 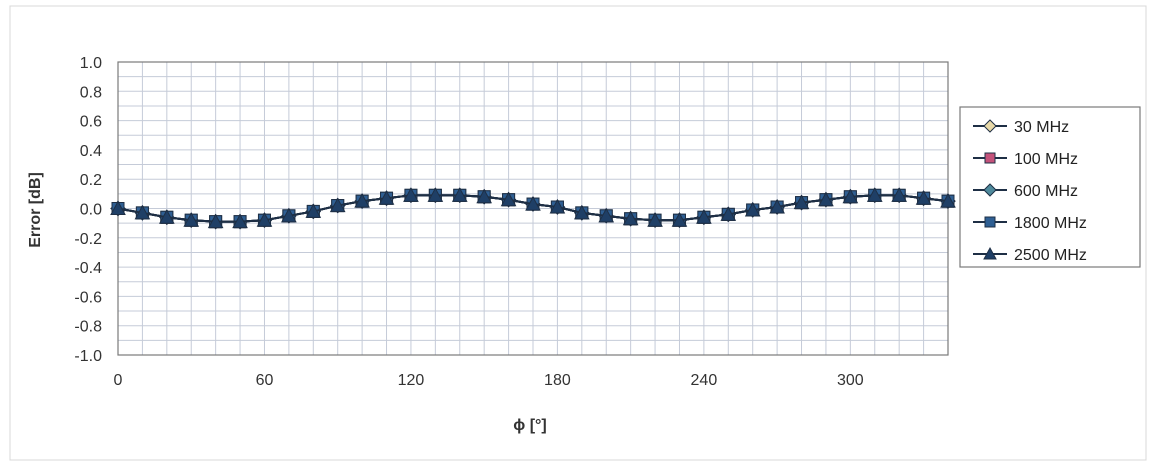 I want to click on legend-label: 1800 MHz, so click(x=1050, y=223).